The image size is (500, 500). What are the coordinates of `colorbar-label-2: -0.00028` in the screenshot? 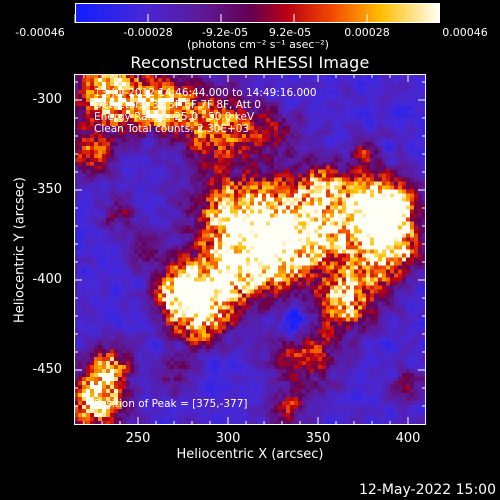 It's located at (148, 32).